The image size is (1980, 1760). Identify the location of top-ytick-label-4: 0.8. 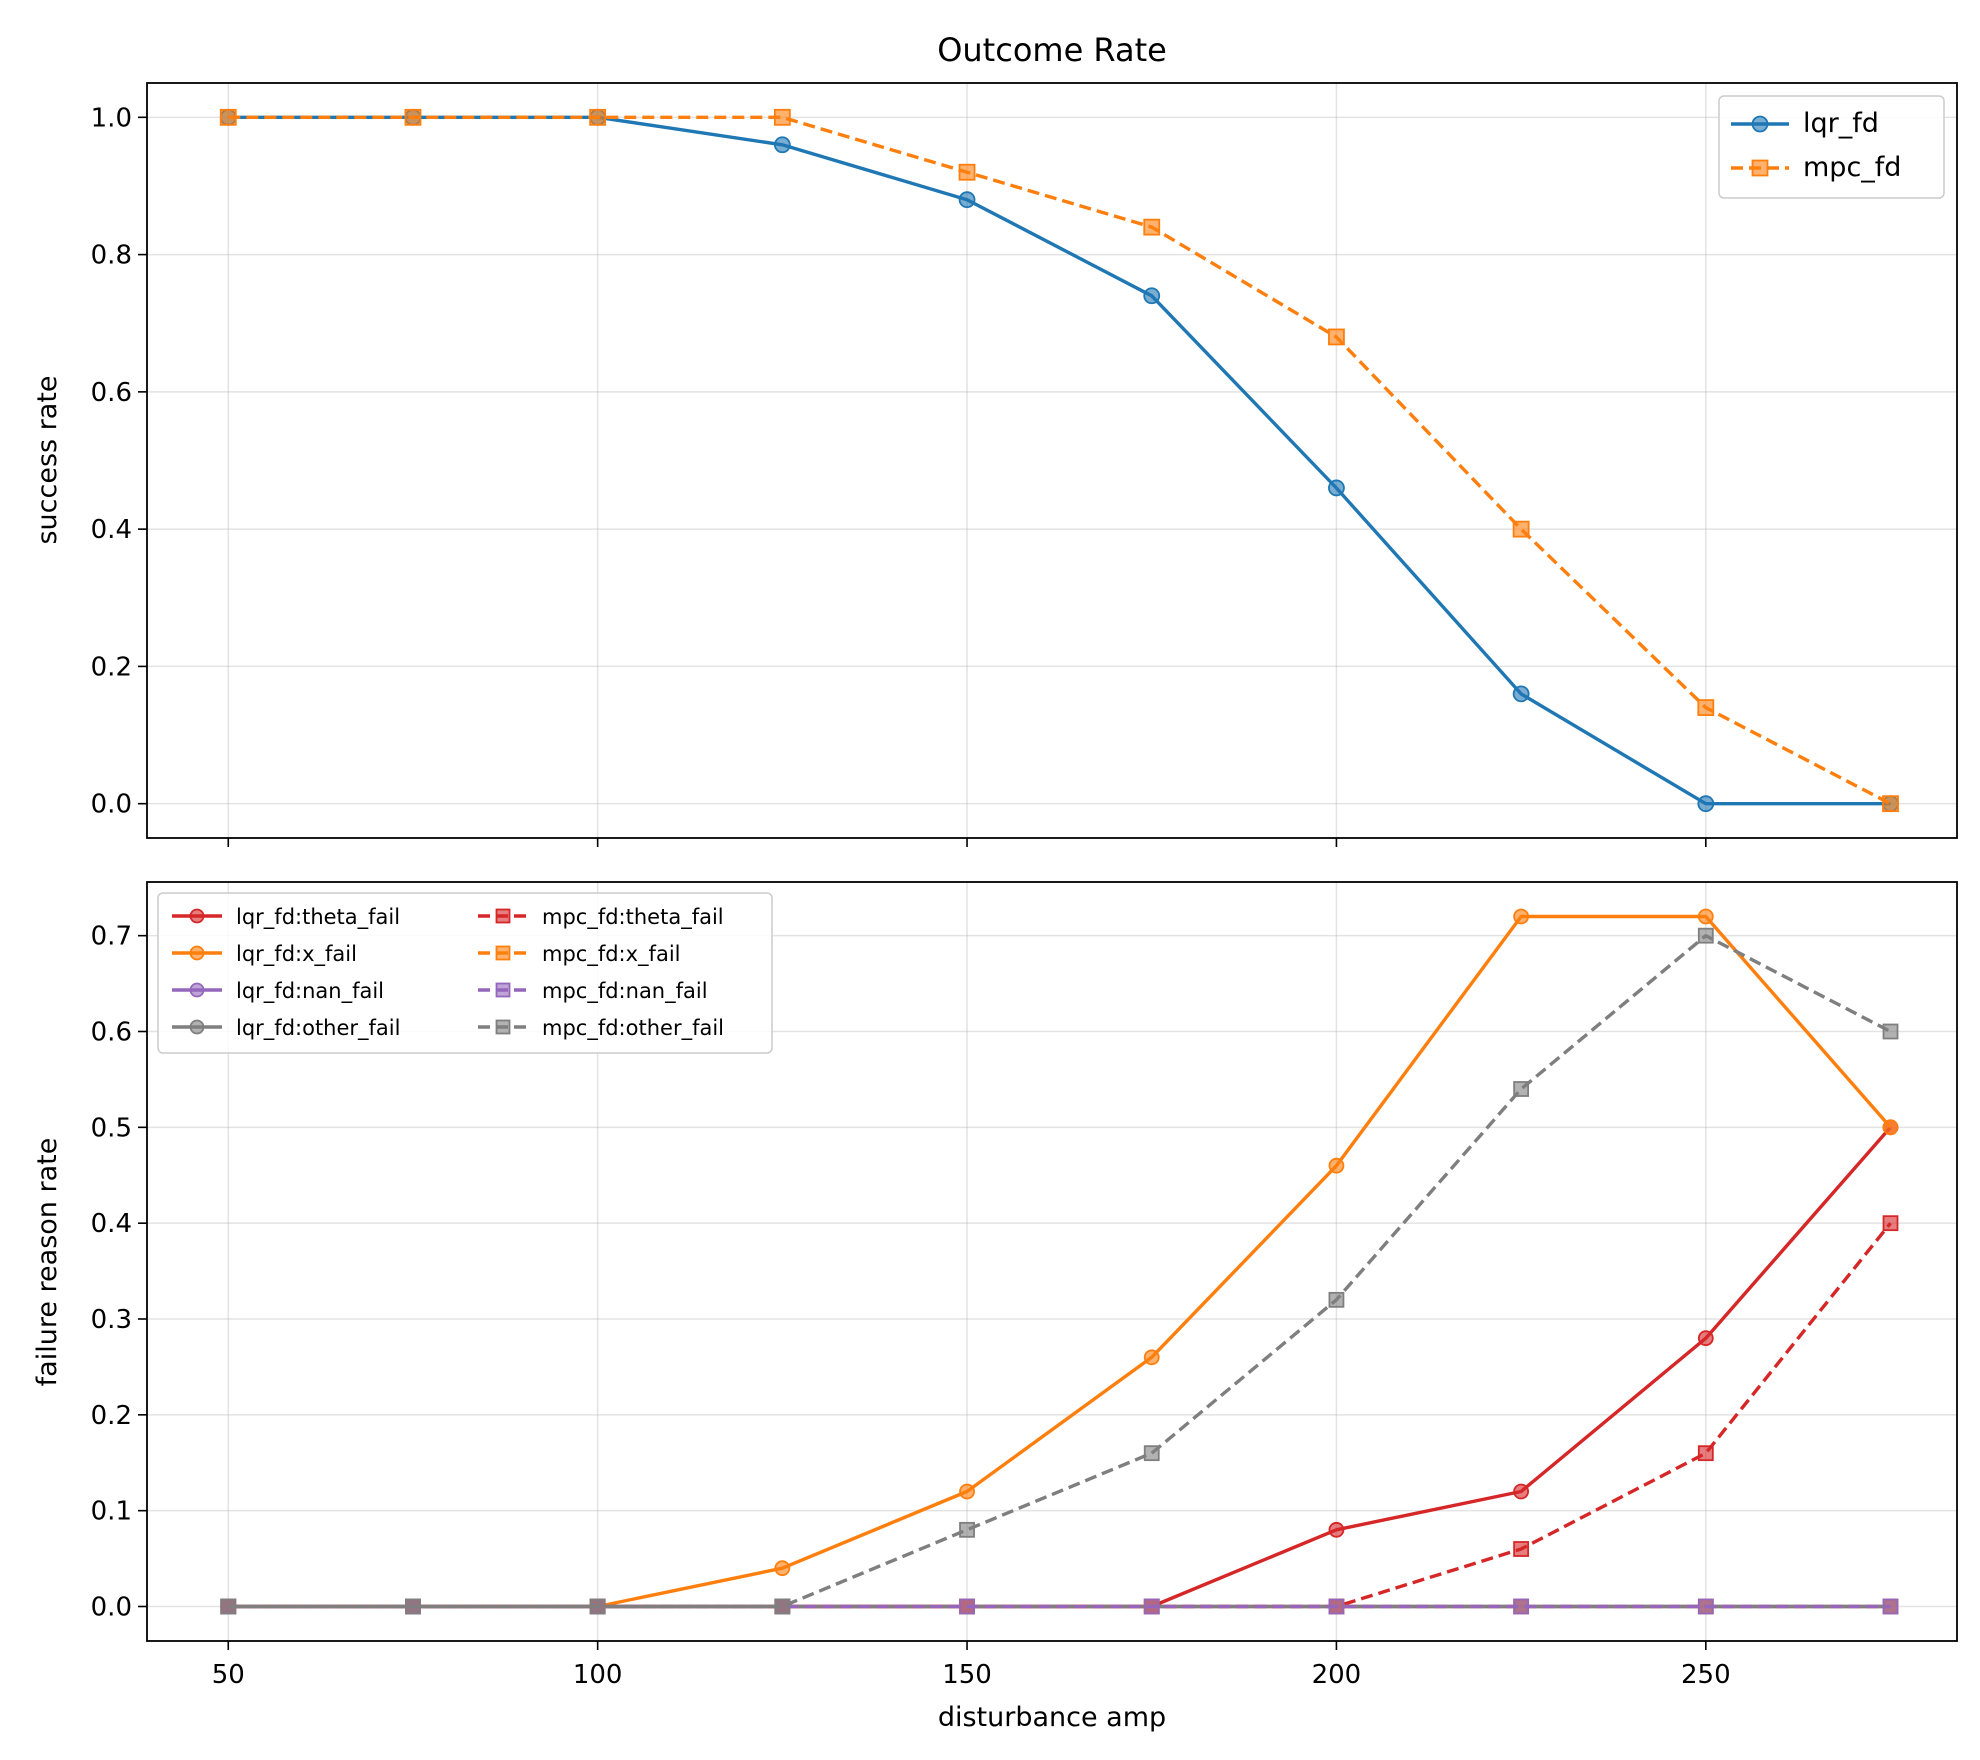
(111, 256).